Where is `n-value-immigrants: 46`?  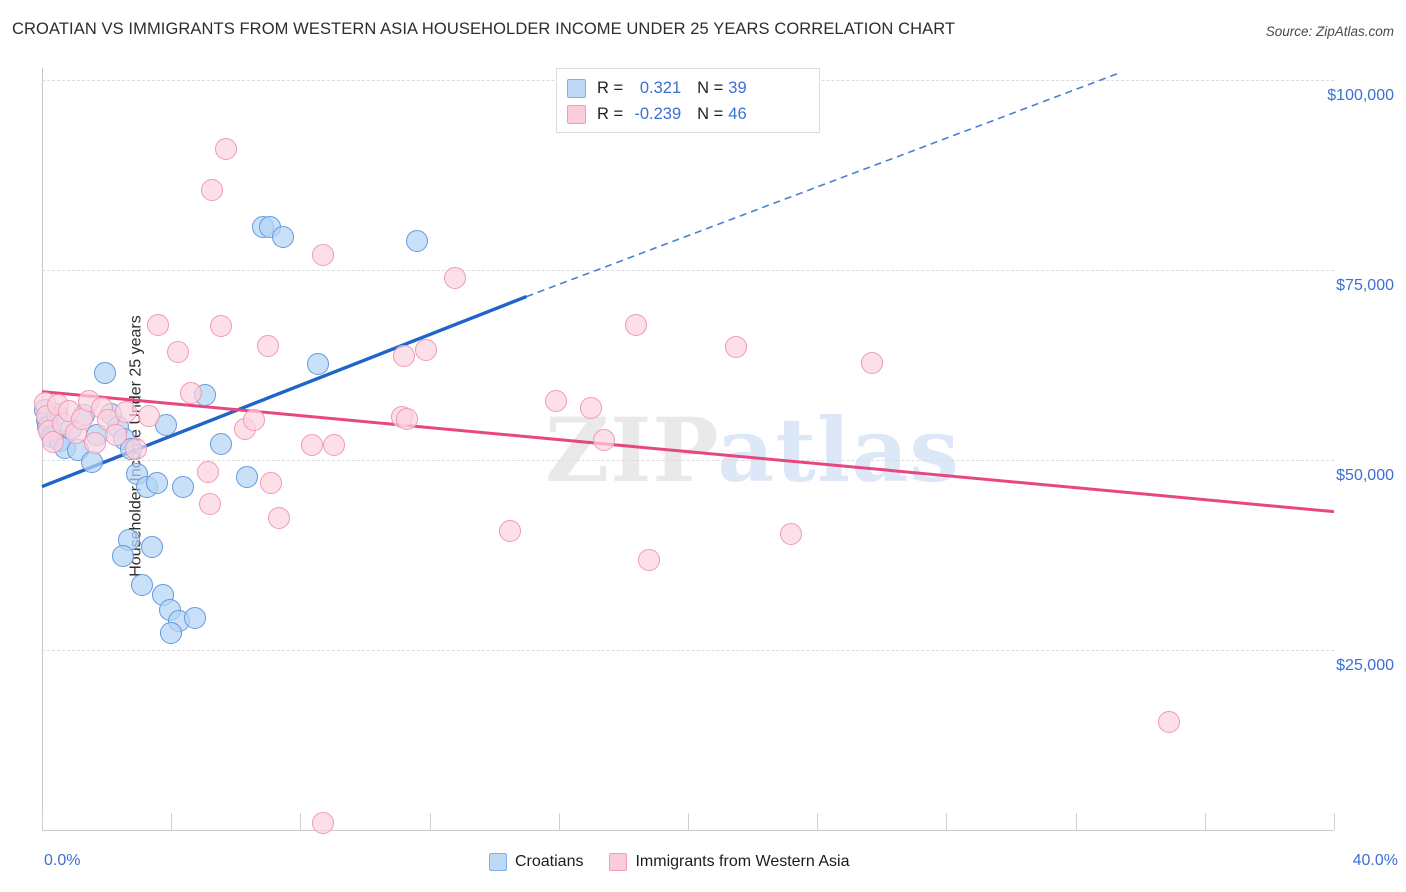 n-value-immigrants: 46 is located at coordinates (737, 113).